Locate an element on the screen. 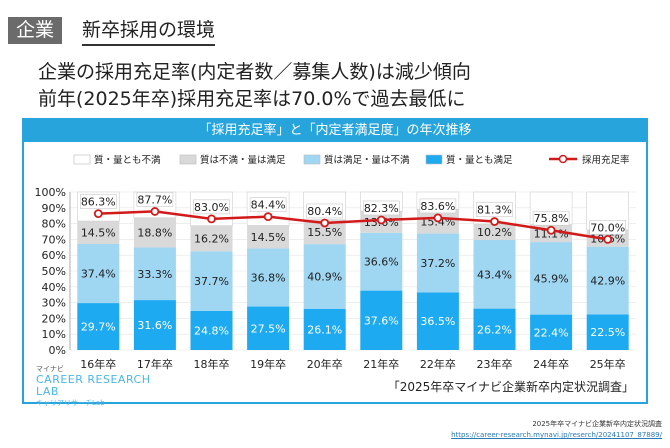 The height and width of the screenshot is (448, 670). data-label: 16.2% is located at coordinates (211, 238).